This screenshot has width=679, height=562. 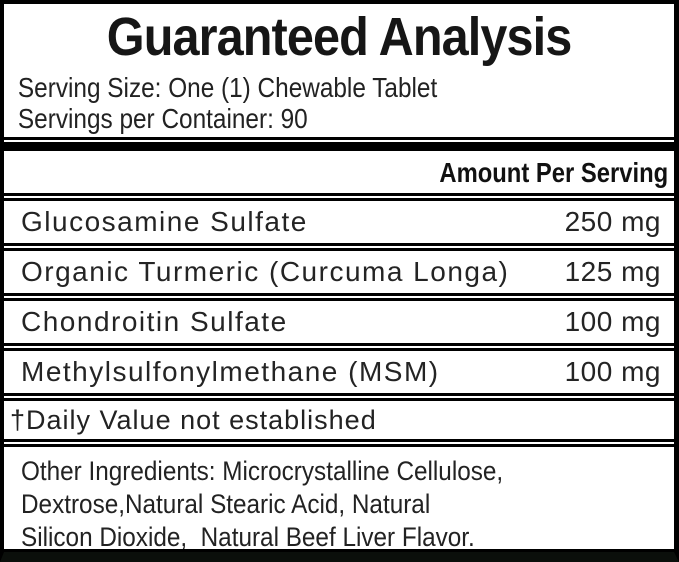 I want to click on ingredient-name: Methylsulfonylmethane (MSM), so click(x=230, y=371).